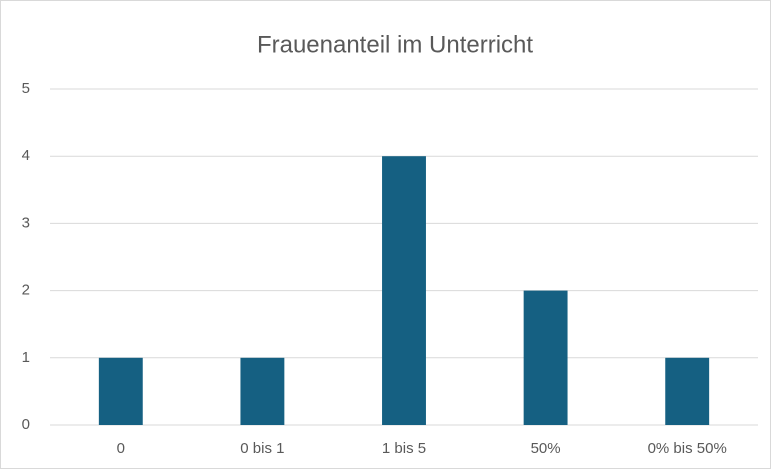 Image resolution: width=771 pixels, height=469 pixels. I want to click on y-tick-label: 3, so click(26, 222).